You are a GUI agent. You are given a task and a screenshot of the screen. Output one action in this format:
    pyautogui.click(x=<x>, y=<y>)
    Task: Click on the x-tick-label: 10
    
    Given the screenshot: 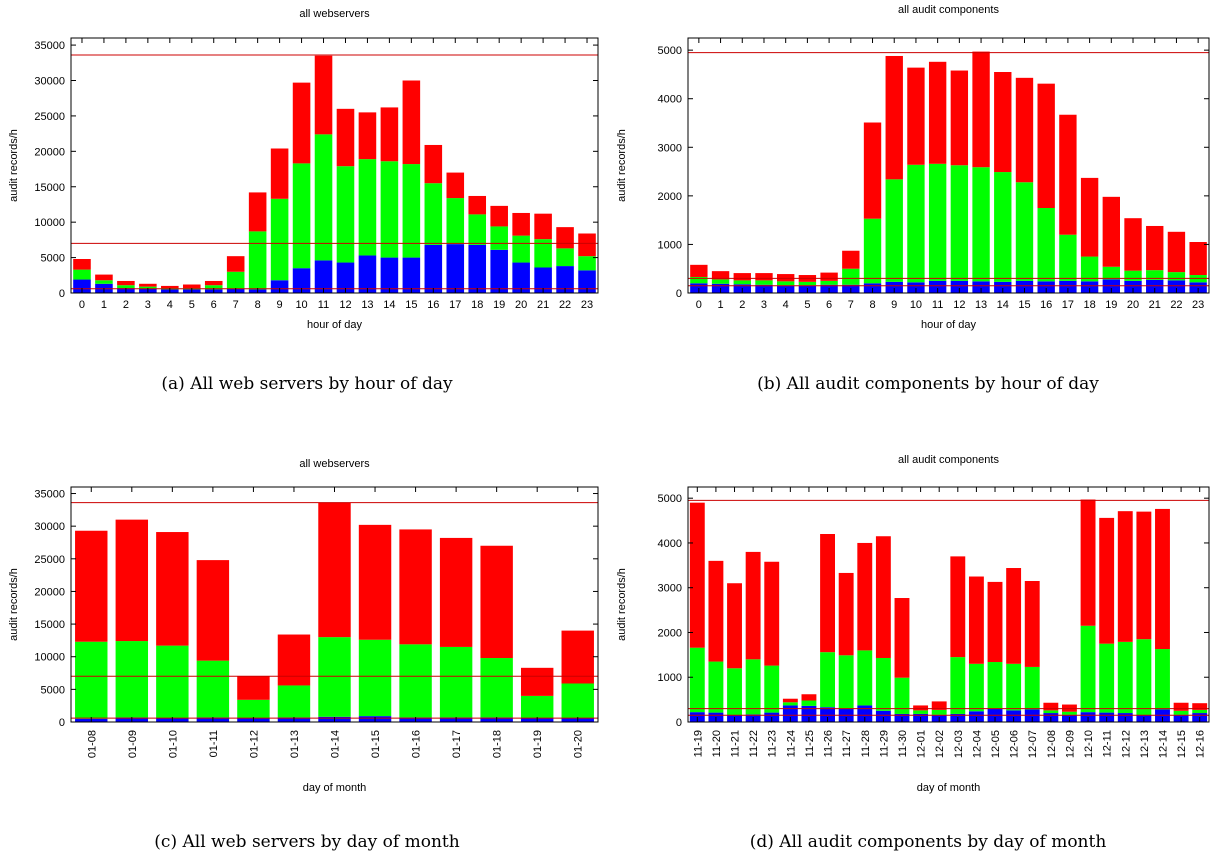 What is the action you would take?
    pyautogui.click(x=916, y=305)
    